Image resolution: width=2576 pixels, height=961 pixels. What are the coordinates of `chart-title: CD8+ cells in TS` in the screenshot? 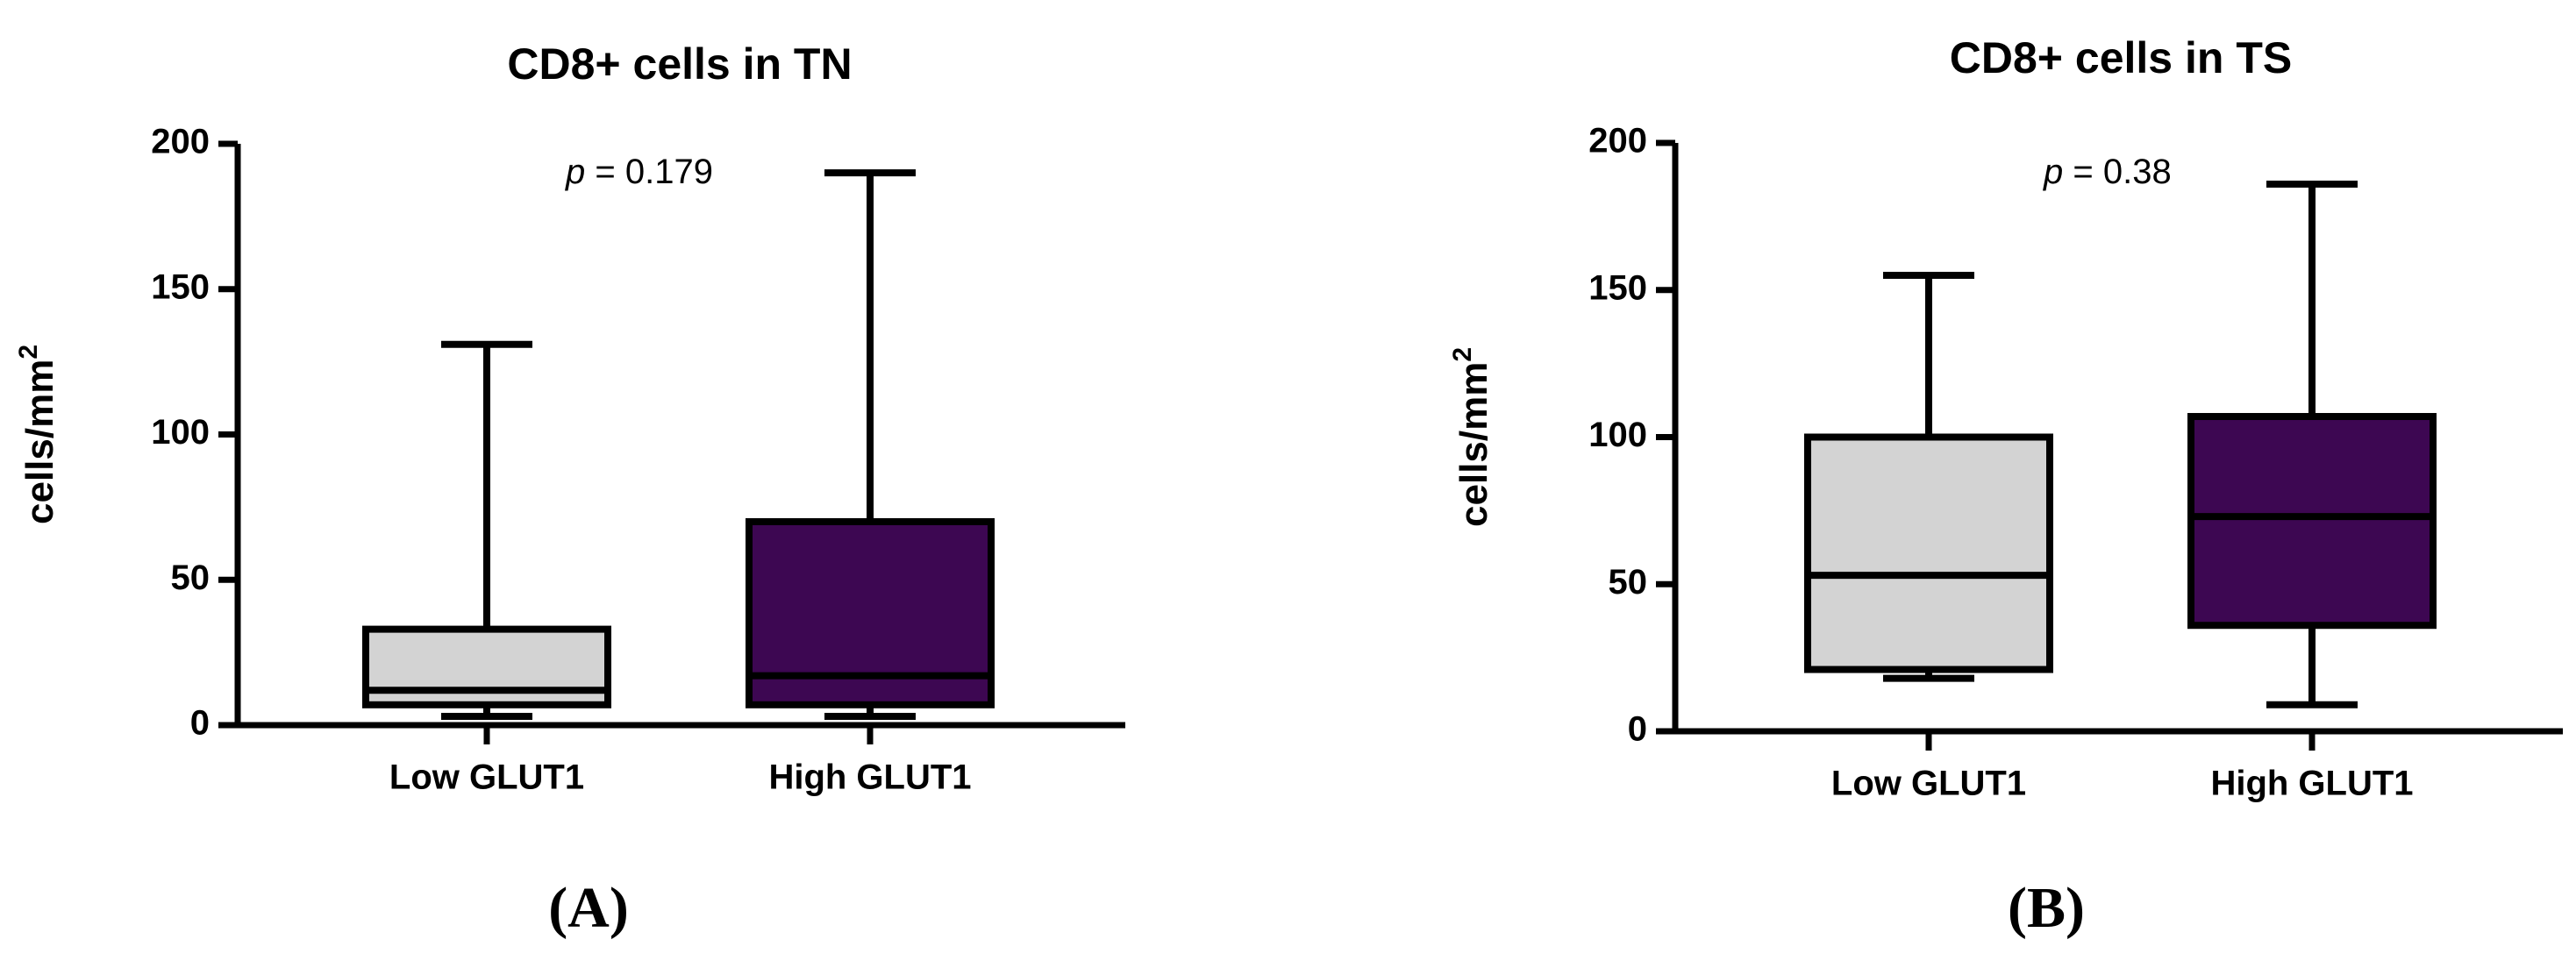 It's located at (2121, 58).